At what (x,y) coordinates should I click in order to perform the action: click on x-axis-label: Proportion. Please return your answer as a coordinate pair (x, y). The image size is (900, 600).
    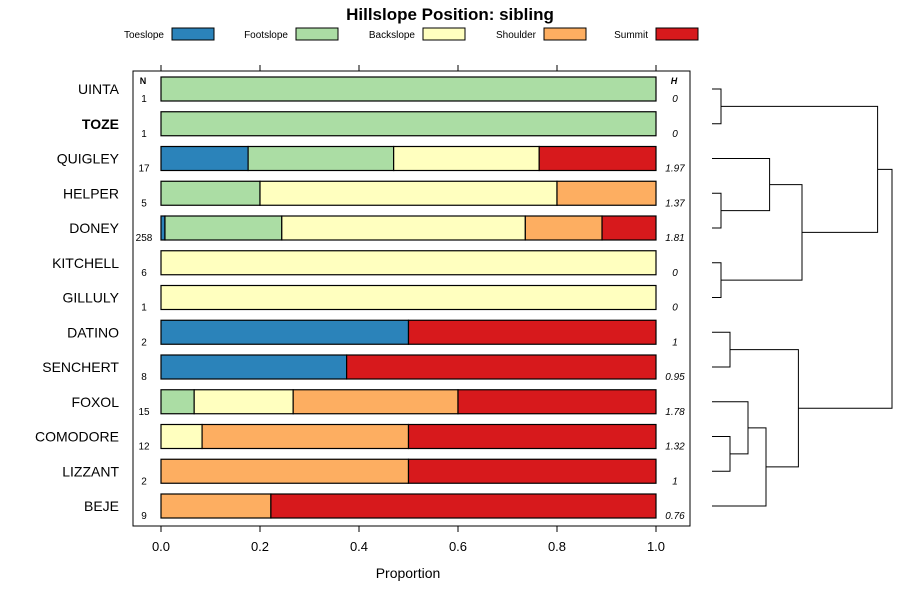
    Looking at the image, I should click on (408, 573).